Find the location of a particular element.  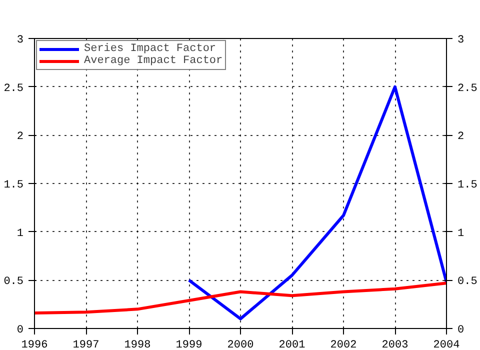

x-tick-label: 2000 is located at coordinates (240, 345).